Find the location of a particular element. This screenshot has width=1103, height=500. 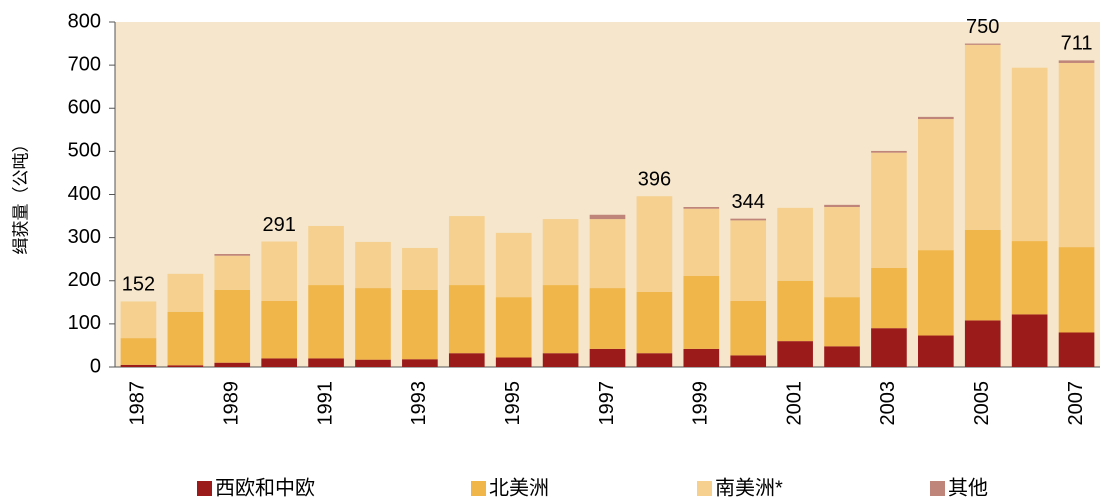

legend-label: 西欧和中欧 is located at coordinates (265, 487).